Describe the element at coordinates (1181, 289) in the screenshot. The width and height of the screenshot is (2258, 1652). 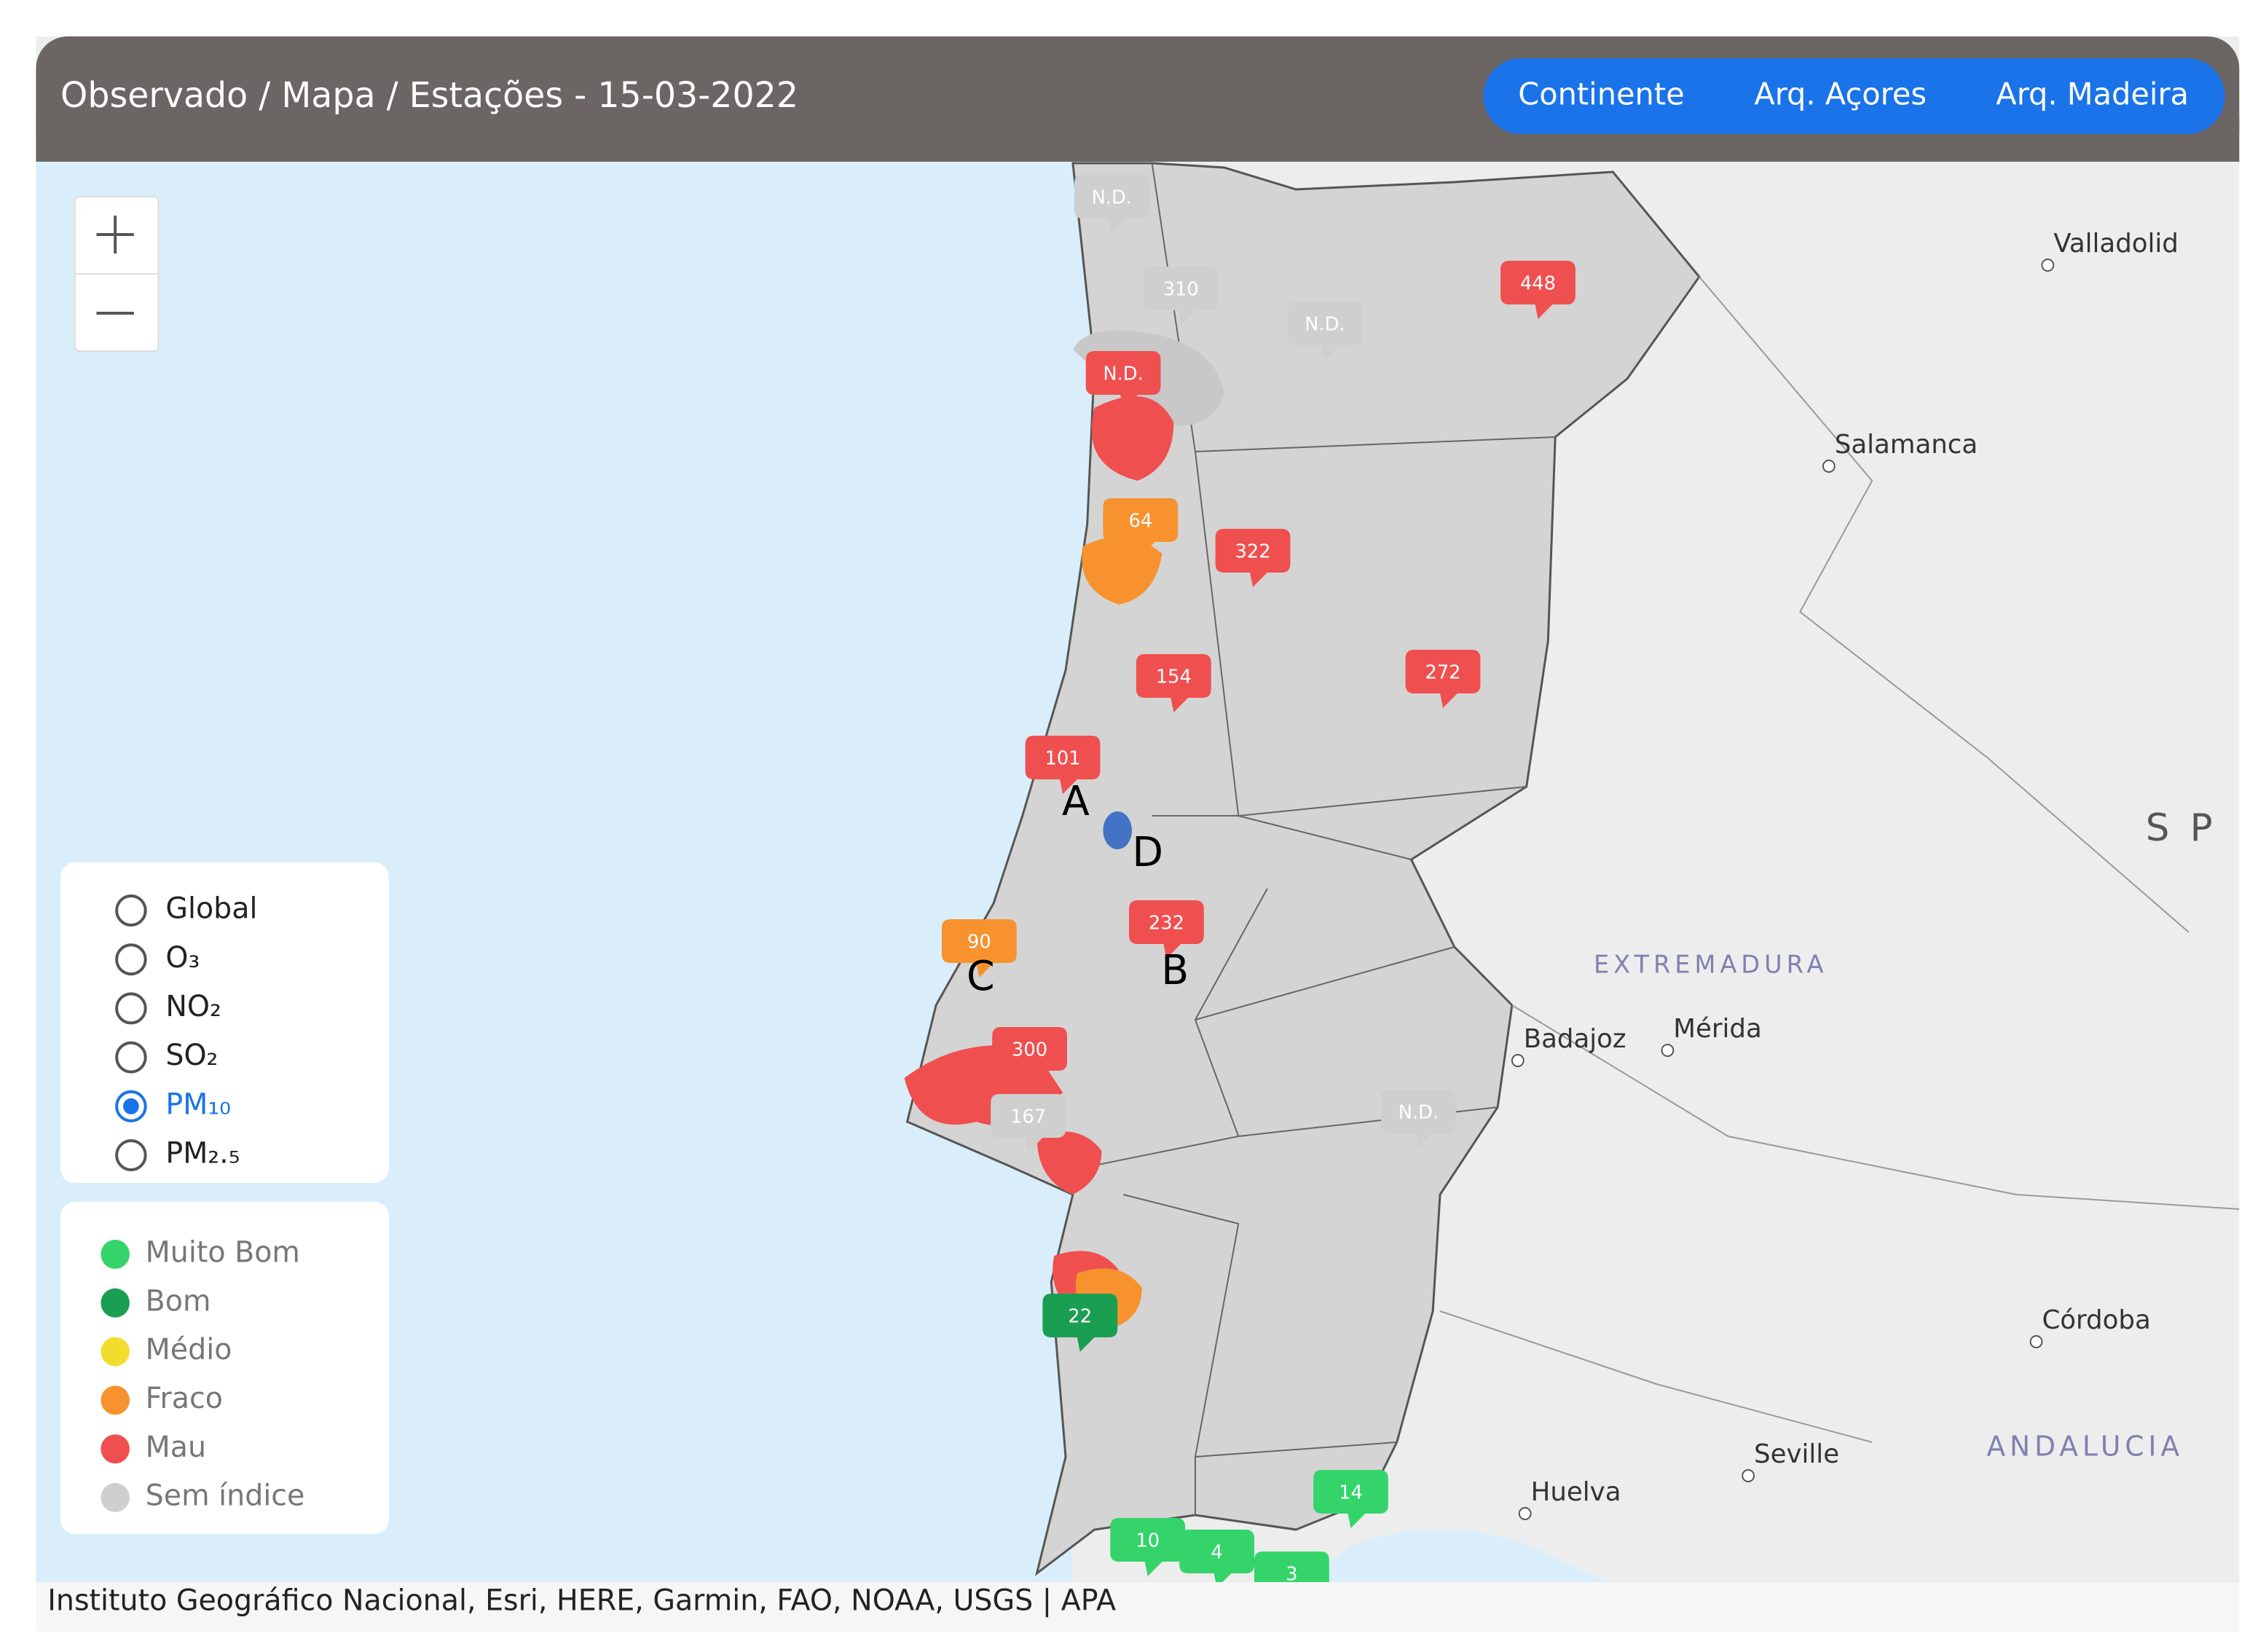
I see `station-label: 310` at that location.